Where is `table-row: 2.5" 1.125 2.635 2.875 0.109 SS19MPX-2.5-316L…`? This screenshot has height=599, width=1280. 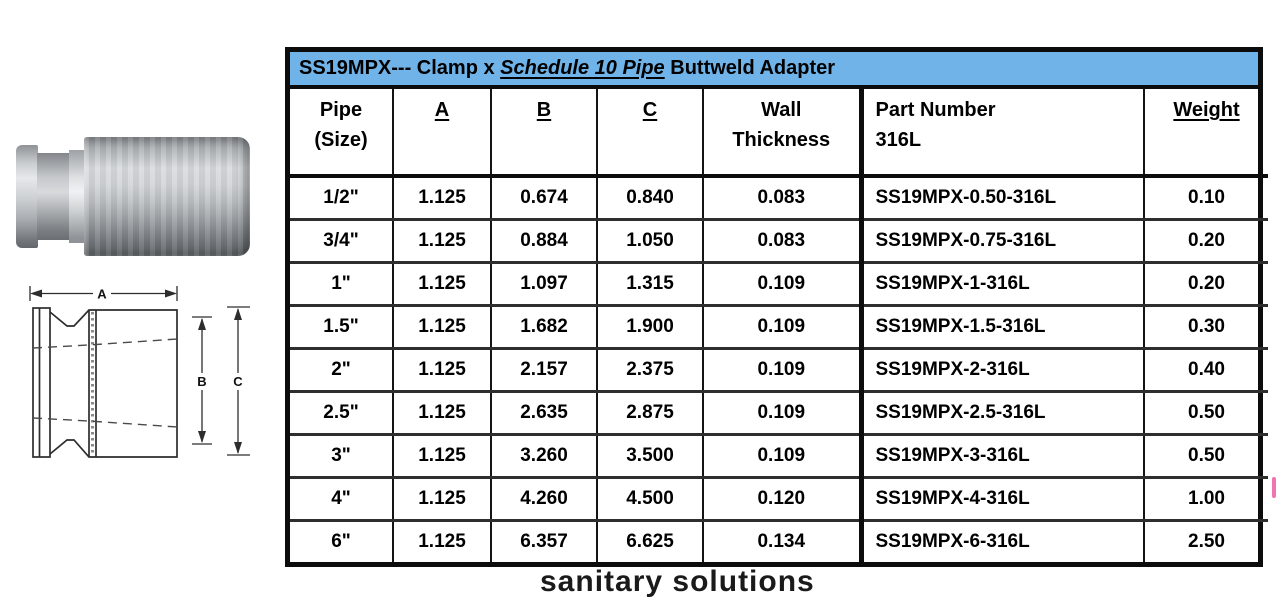
table-row: 2.5" 1.125 2.635 2.875 0.109 SS19MPX-2.5-316L… is located at coordinates (779, 413).